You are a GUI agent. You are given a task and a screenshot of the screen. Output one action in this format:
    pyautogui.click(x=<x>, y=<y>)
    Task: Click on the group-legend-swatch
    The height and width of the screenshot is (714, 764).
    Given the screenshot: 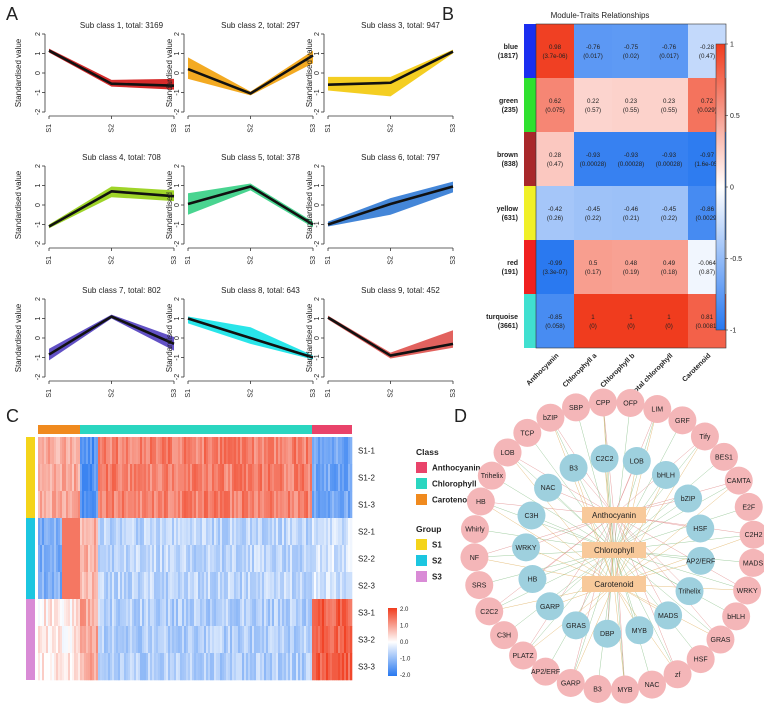 What is the action you would take?
    pyautogui.click(x=421, y=544)
    